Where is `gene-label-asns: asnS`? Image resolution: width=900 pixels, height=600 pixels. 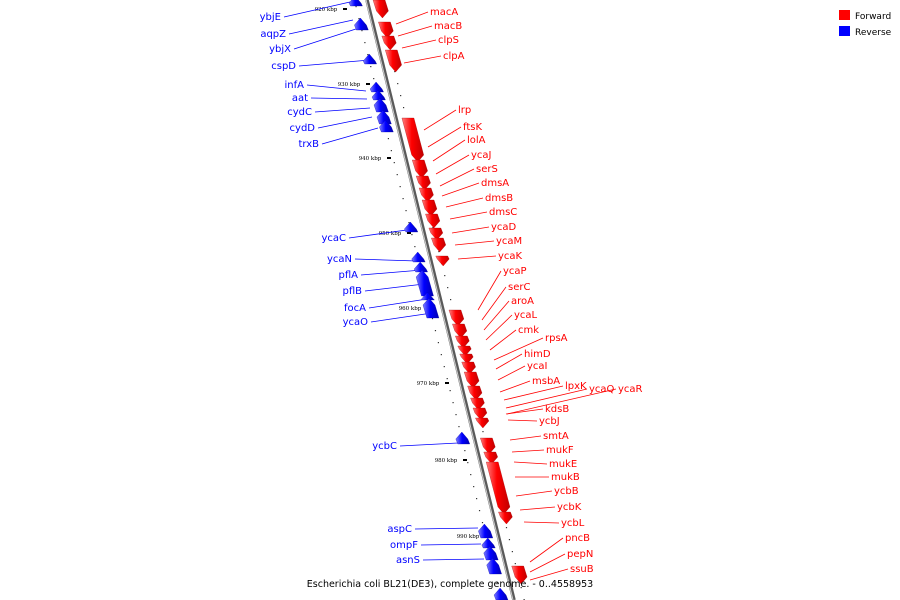 gene-label-asns: asnS is located at coordinates (408, 560).